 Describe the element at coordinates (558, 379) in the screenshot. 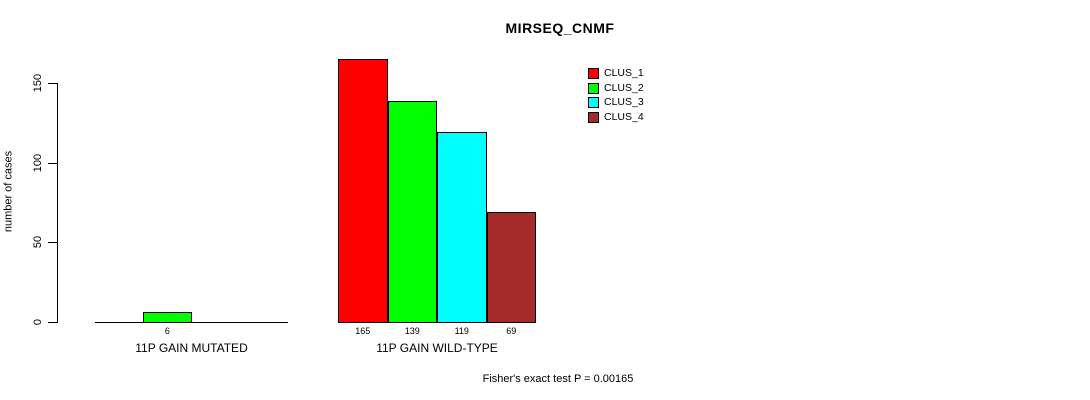

I see `annotation-fisher-test: Fisher's exact test P = 0.00165` at that location.